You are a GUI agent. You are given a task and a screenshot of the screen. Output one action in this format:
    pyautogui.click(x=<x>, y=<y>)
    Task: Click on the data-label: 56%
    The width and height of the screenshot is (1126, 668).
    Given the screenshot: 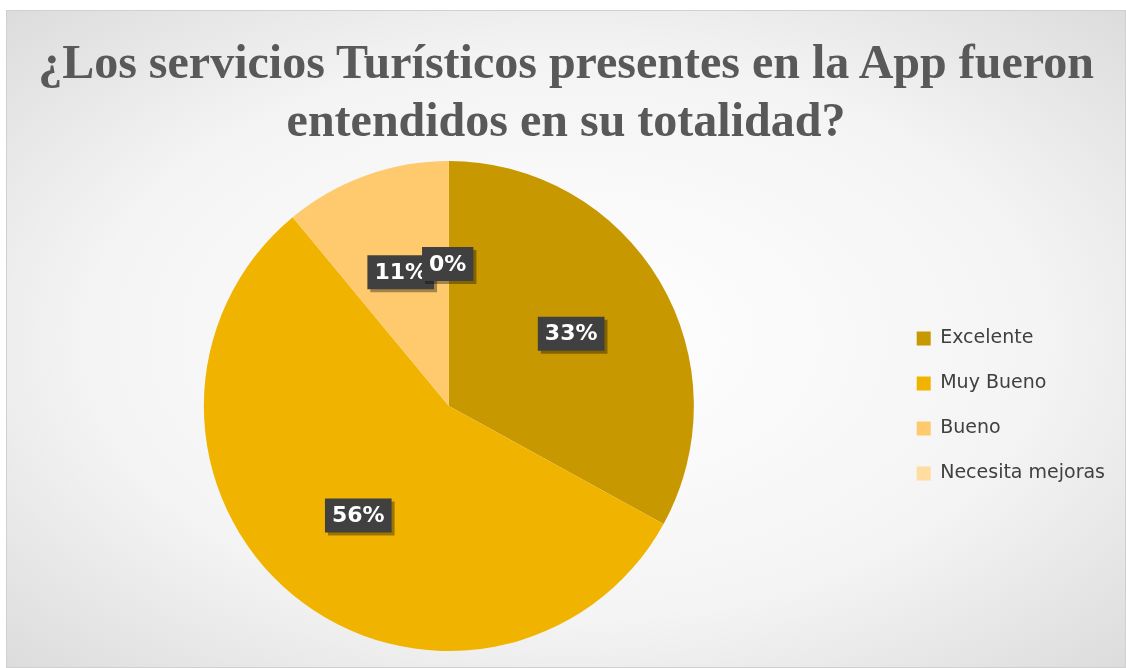 What is the action you would take?
    pyautogui.click(x=358, y=515)
    